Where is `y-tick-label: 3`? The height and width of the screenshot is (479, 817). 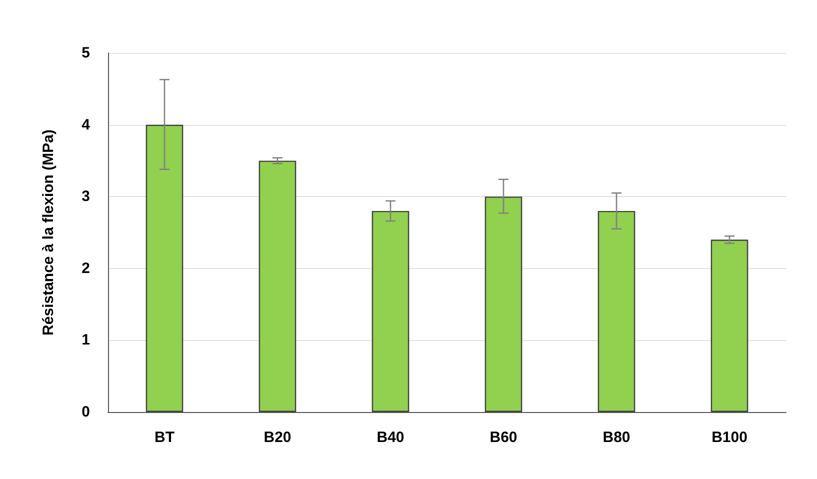 y-tick-label: 3 is located at coordinates (86, 197).